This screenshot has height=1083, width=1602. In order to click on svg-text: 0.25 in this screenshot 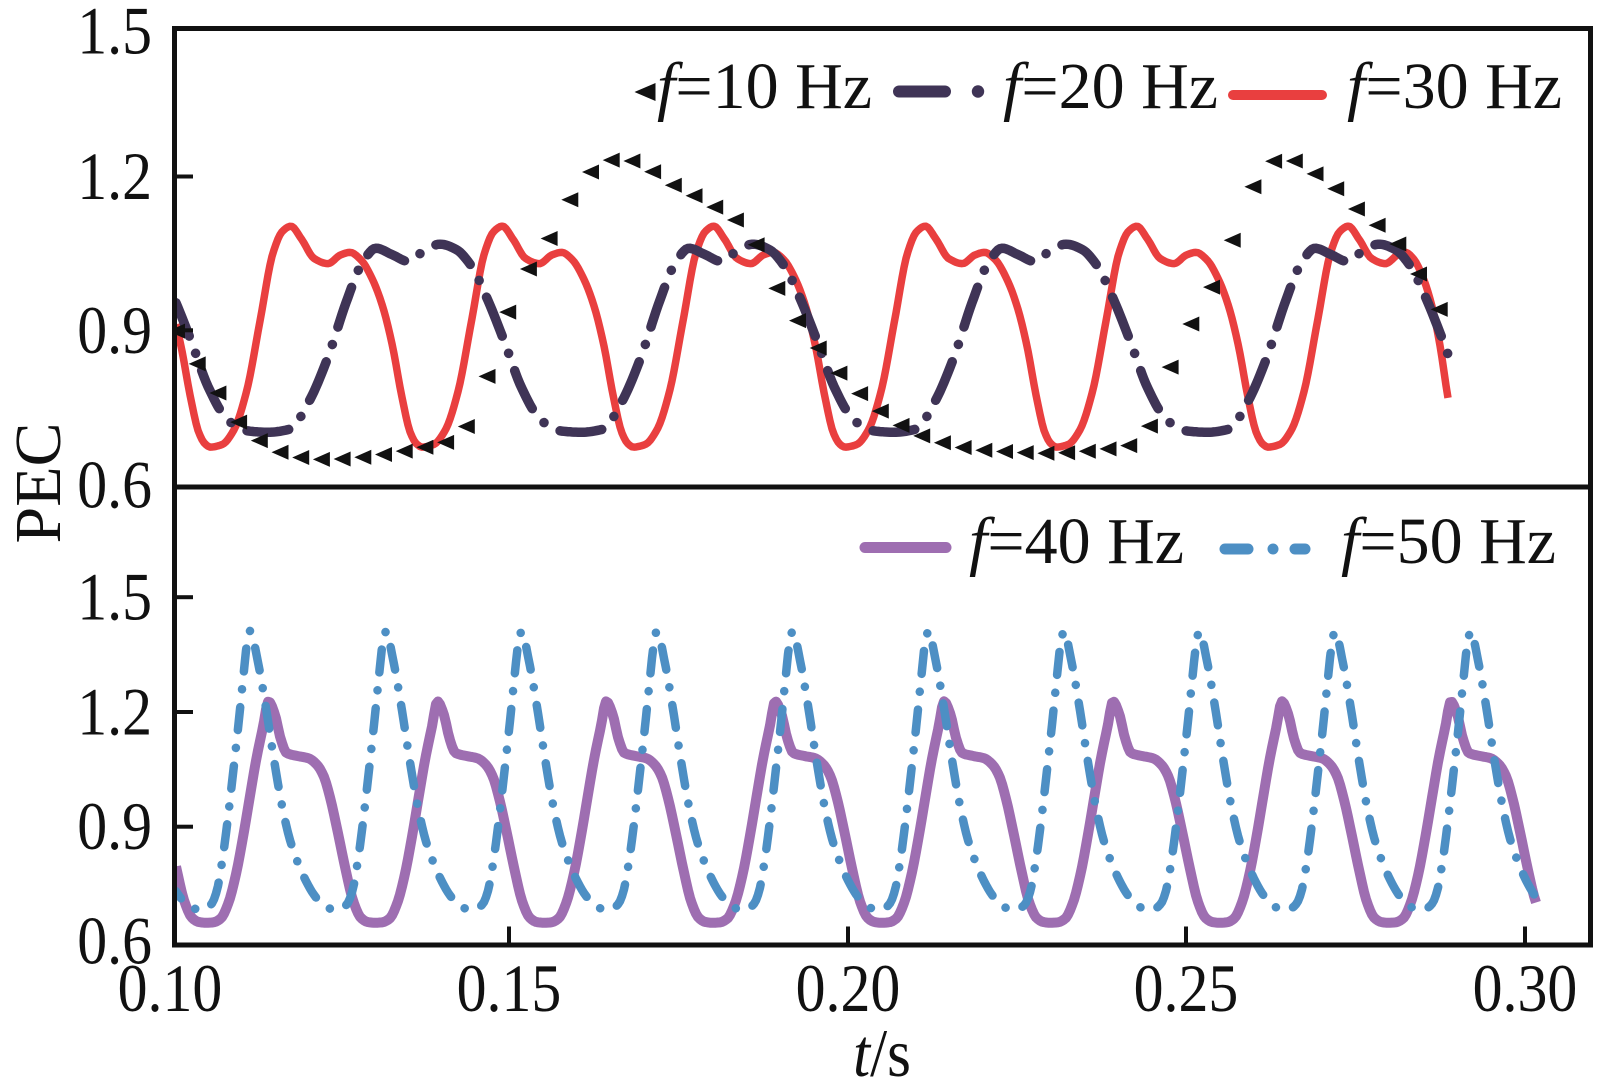, I will do `click(1186, 987)`.